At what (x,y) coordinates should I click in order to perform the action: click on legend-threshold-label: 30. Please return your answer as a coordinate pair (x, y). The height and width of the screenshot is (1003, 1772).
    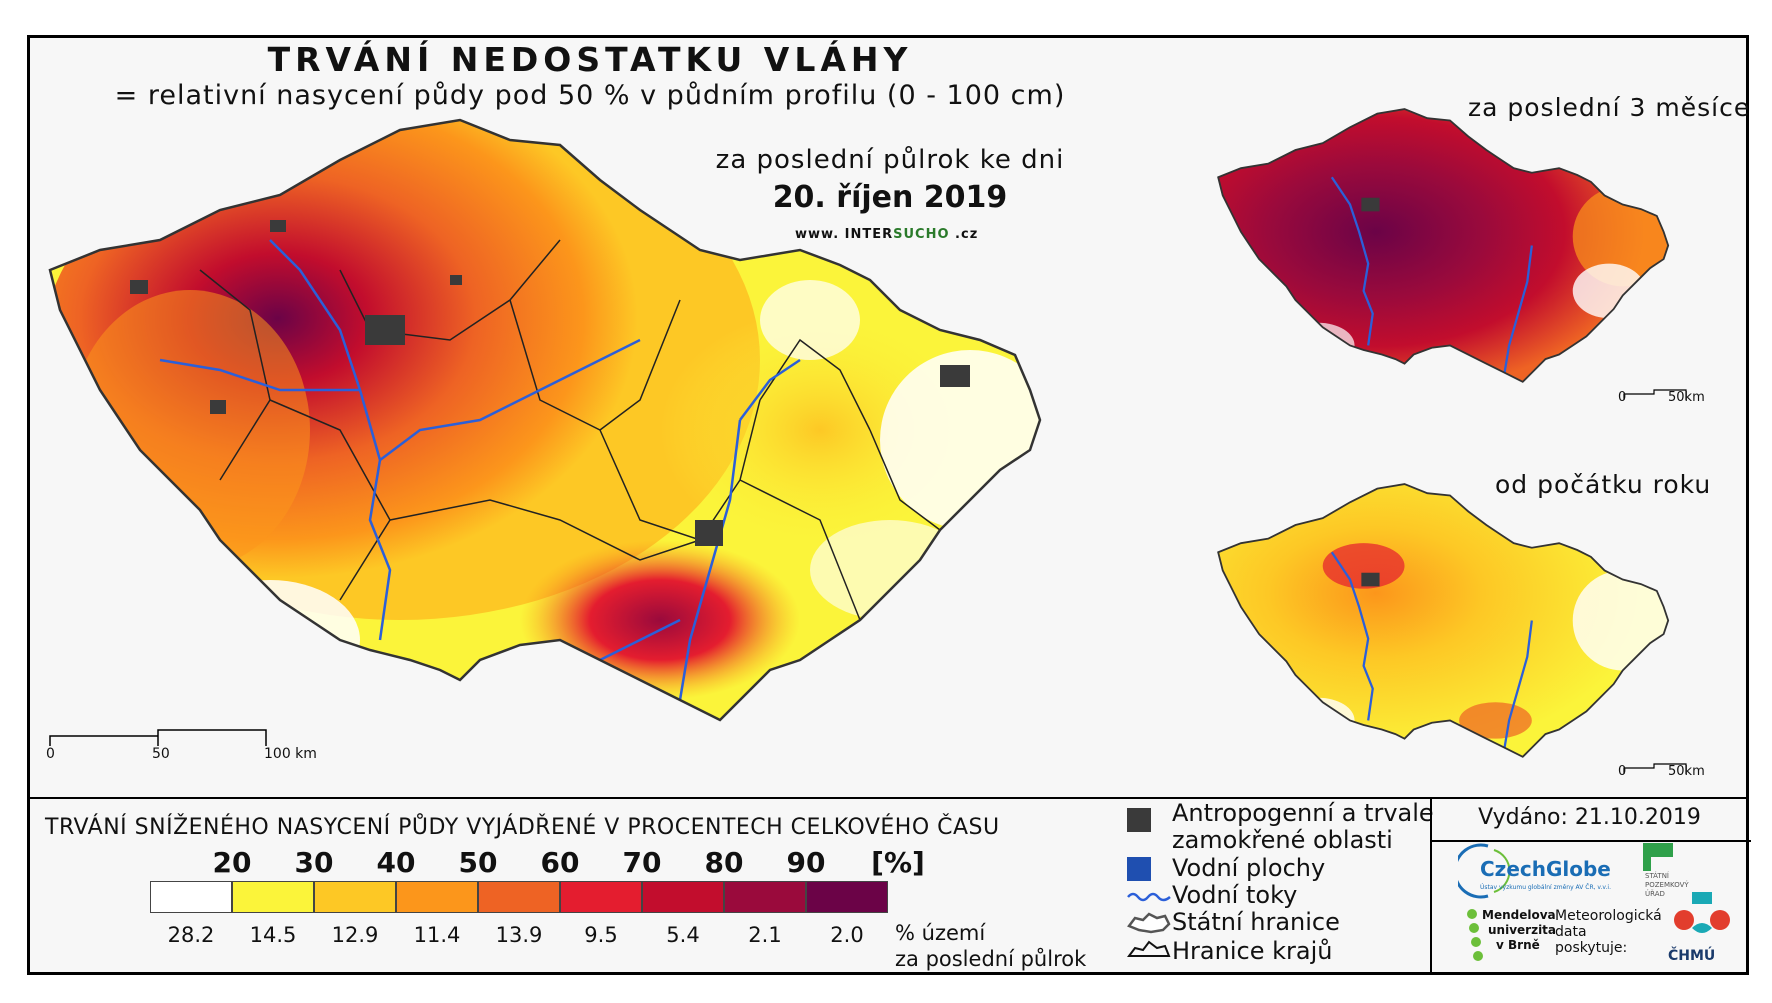
    Looking at the image, I should click on (314, 862).